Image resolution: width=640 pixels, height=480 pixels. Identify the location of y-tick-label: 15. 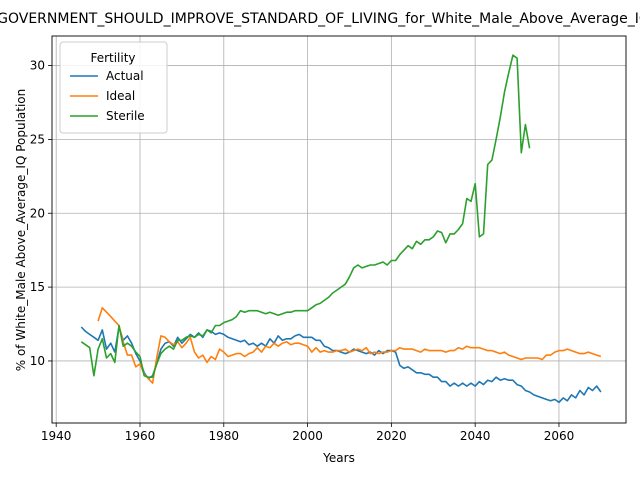
(37, 287).